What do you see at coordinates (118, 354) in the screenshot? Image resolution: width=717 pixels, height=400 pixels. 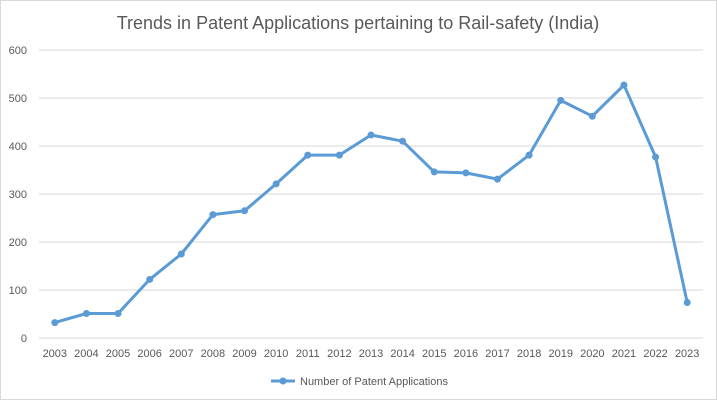 I see `x-tick-label: 2005` at bounding box center [118, 354].